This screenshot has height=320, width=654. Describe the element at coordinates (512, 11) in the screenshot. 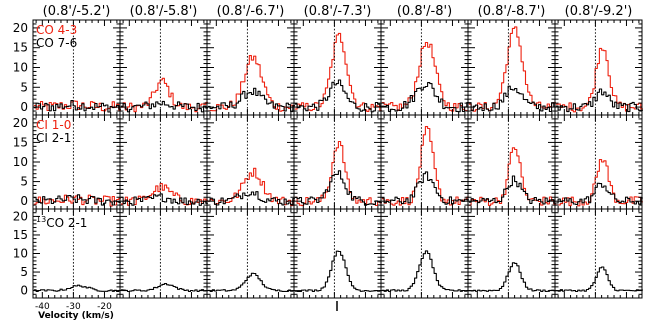

I see `column-title: (0.8'/-8.7')` at that location.